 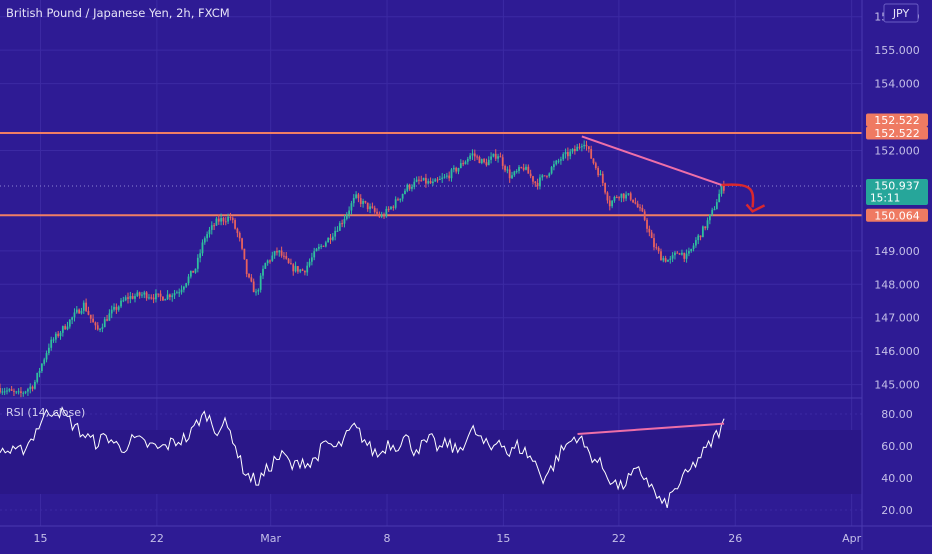 What do you see at coordinates (897, 414) in the screenshot?
I see `rsi-tick-label: 80.00` at bounding box center [897, 414].